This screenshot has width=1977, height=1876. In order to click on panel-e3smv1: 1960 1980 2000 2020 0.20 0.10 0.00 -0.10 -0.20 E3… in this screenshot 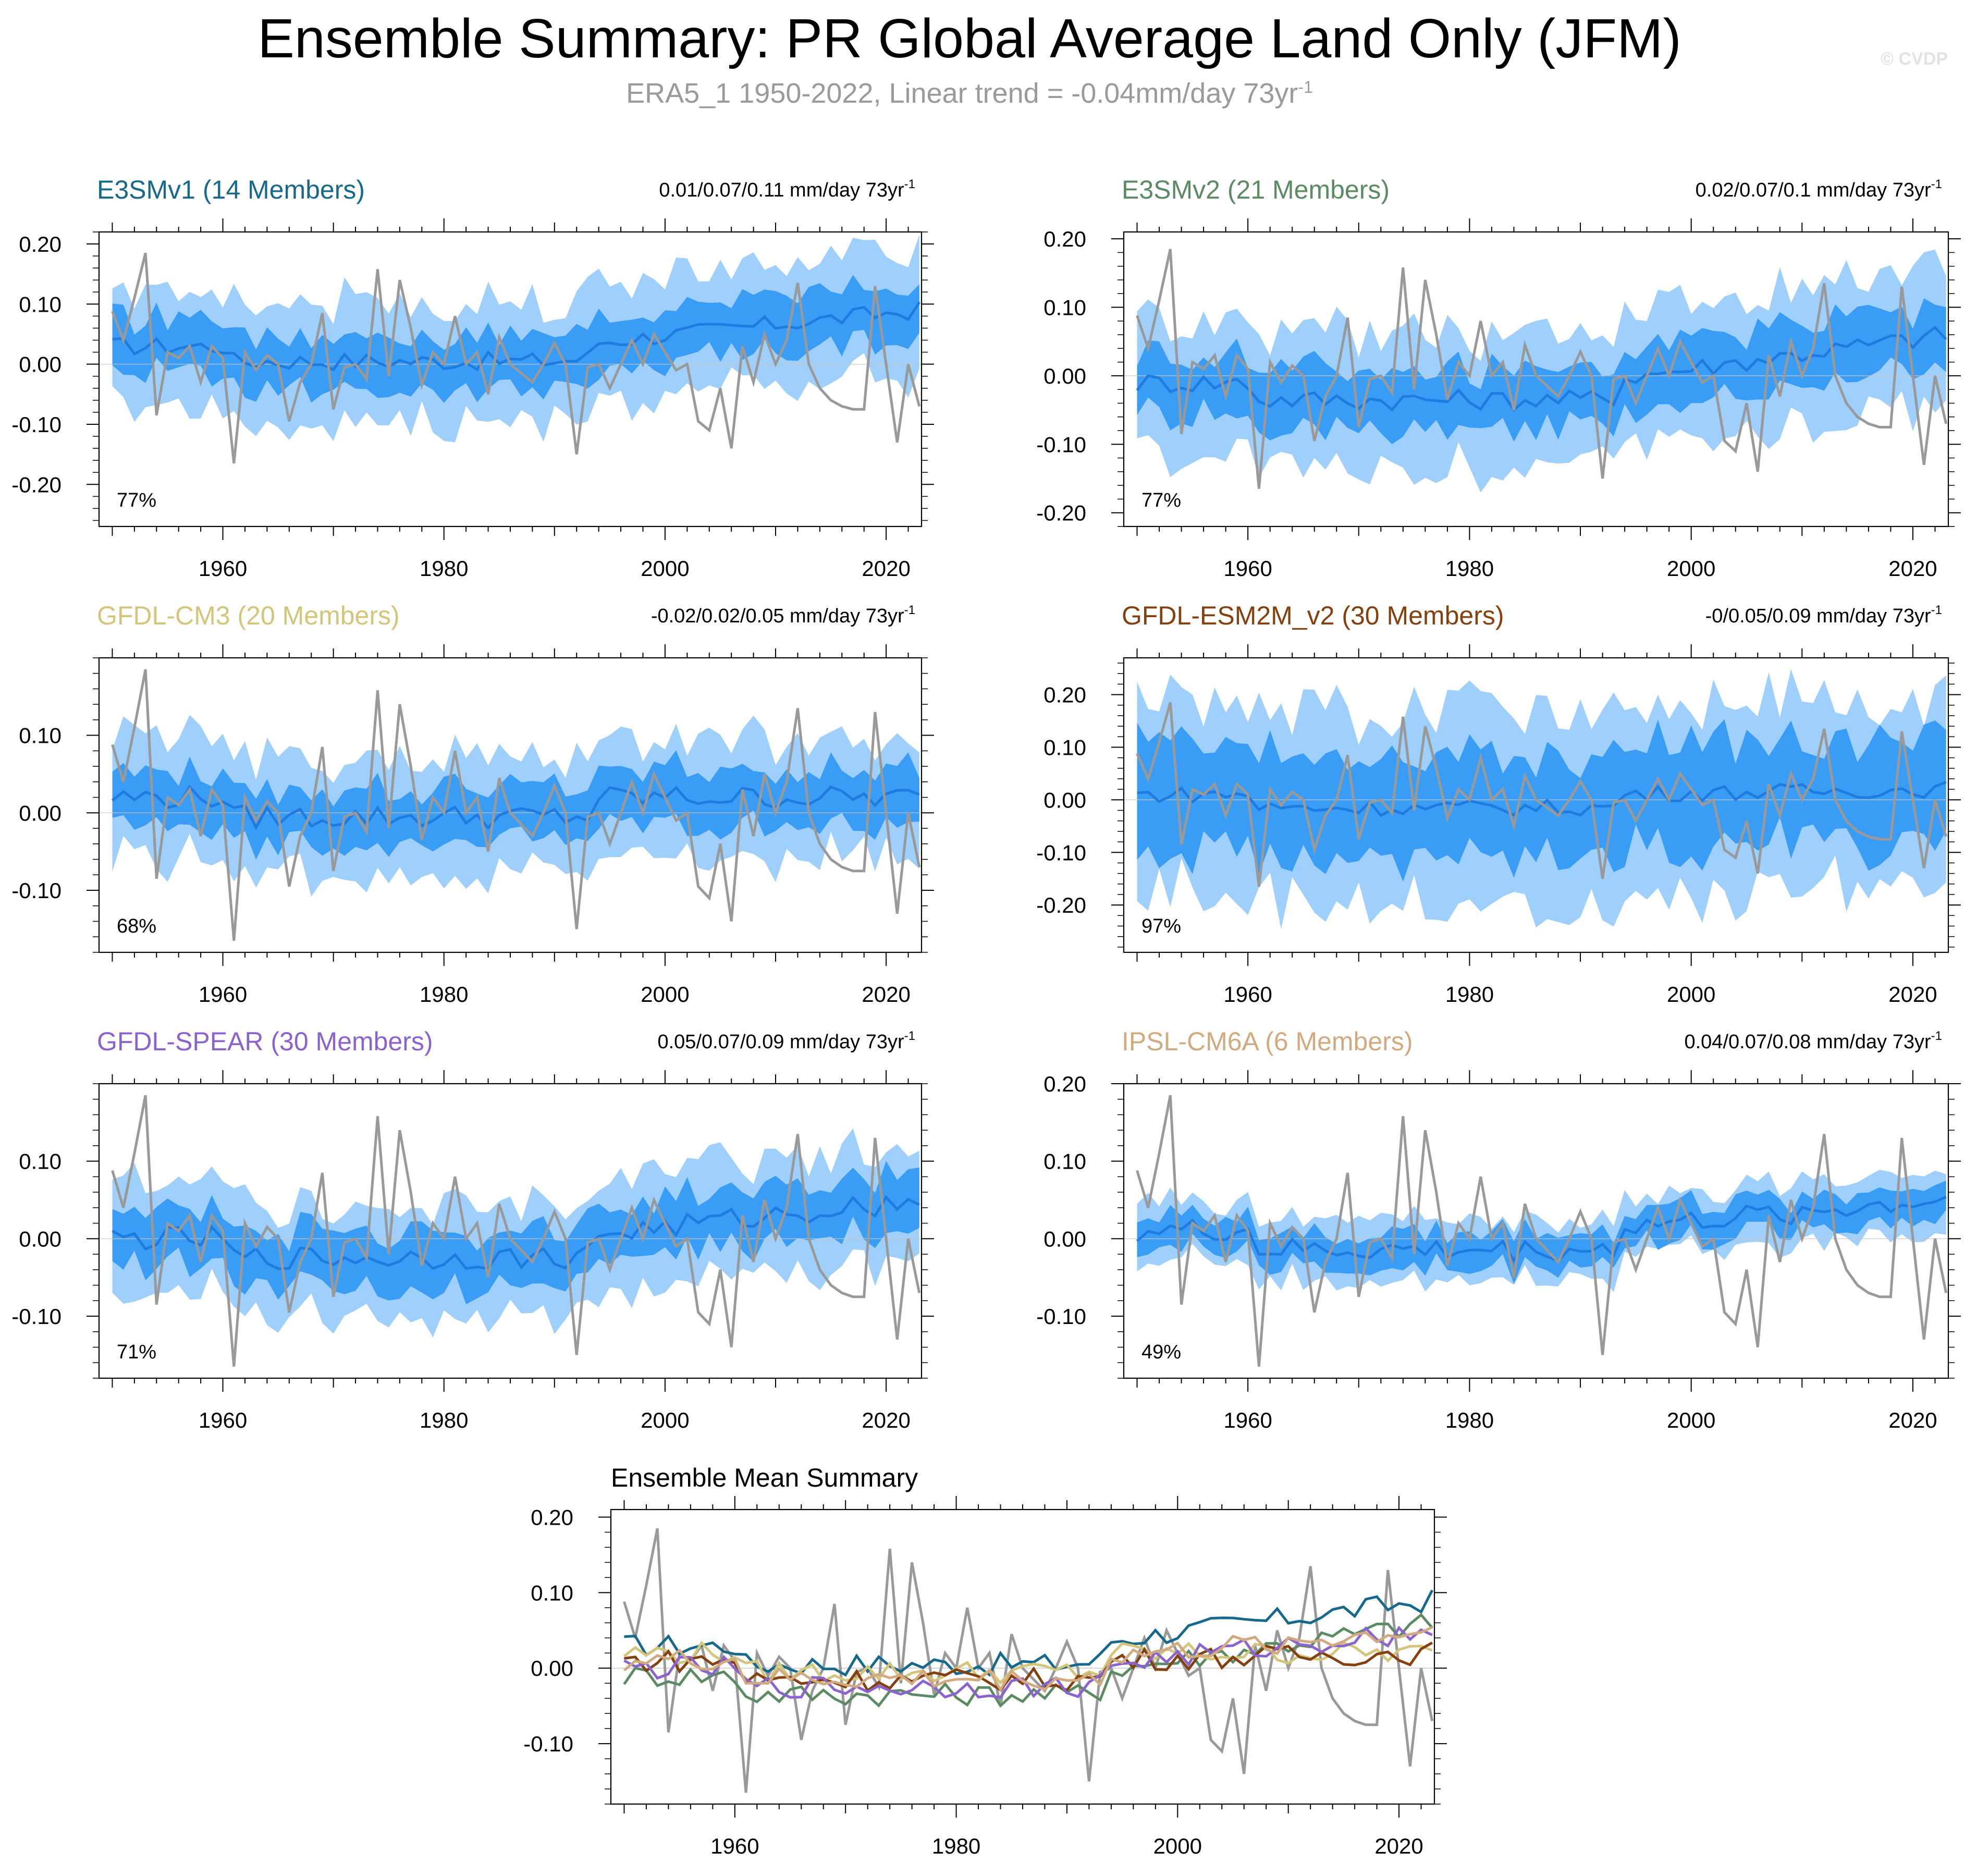, I will do `click(472, 378)`.